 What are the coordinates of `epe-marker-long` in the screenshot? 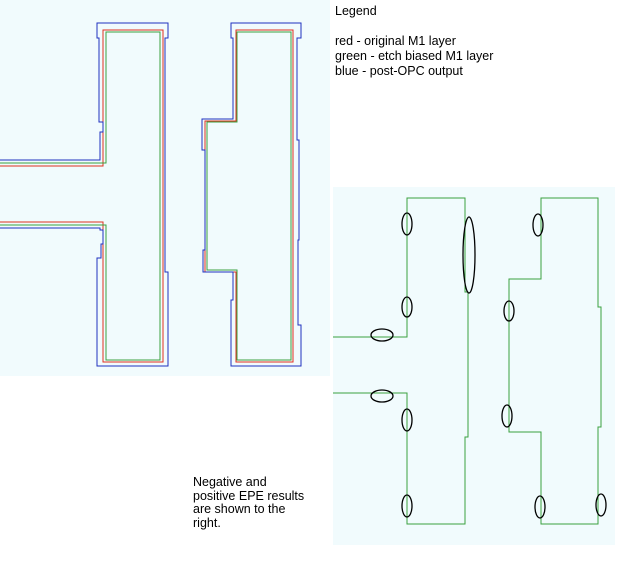 It's located at (469, 255).